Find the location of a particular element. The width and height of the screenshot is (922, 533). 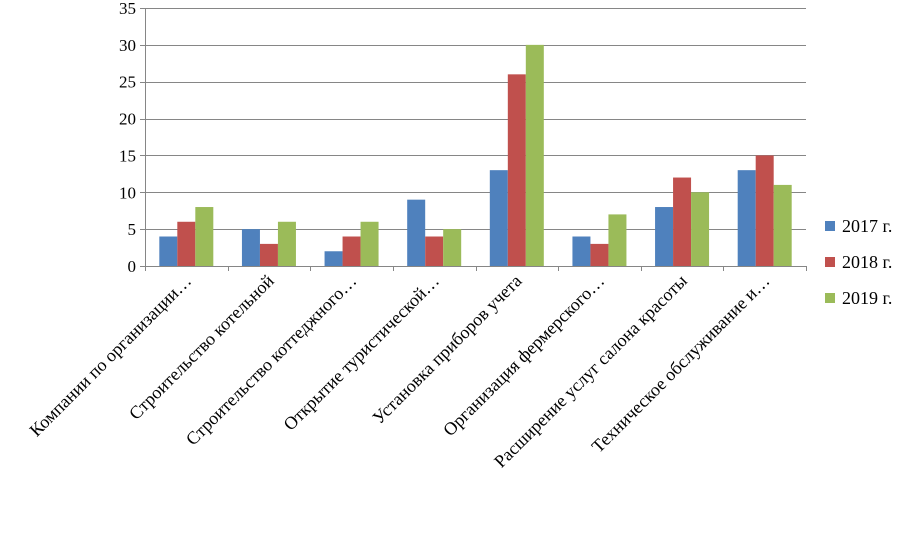

category-label: Установка приборов учета is located at coordinates (446, 349).